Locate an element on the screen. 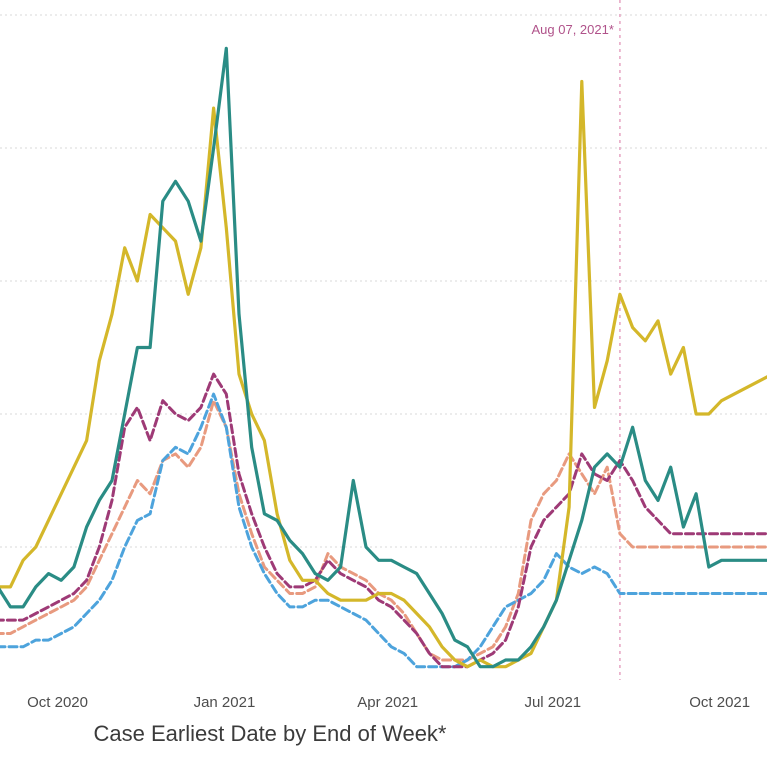 The image size is (767, 767). x-tick-label: Apr 2021 is located at coordinates (387, 702).